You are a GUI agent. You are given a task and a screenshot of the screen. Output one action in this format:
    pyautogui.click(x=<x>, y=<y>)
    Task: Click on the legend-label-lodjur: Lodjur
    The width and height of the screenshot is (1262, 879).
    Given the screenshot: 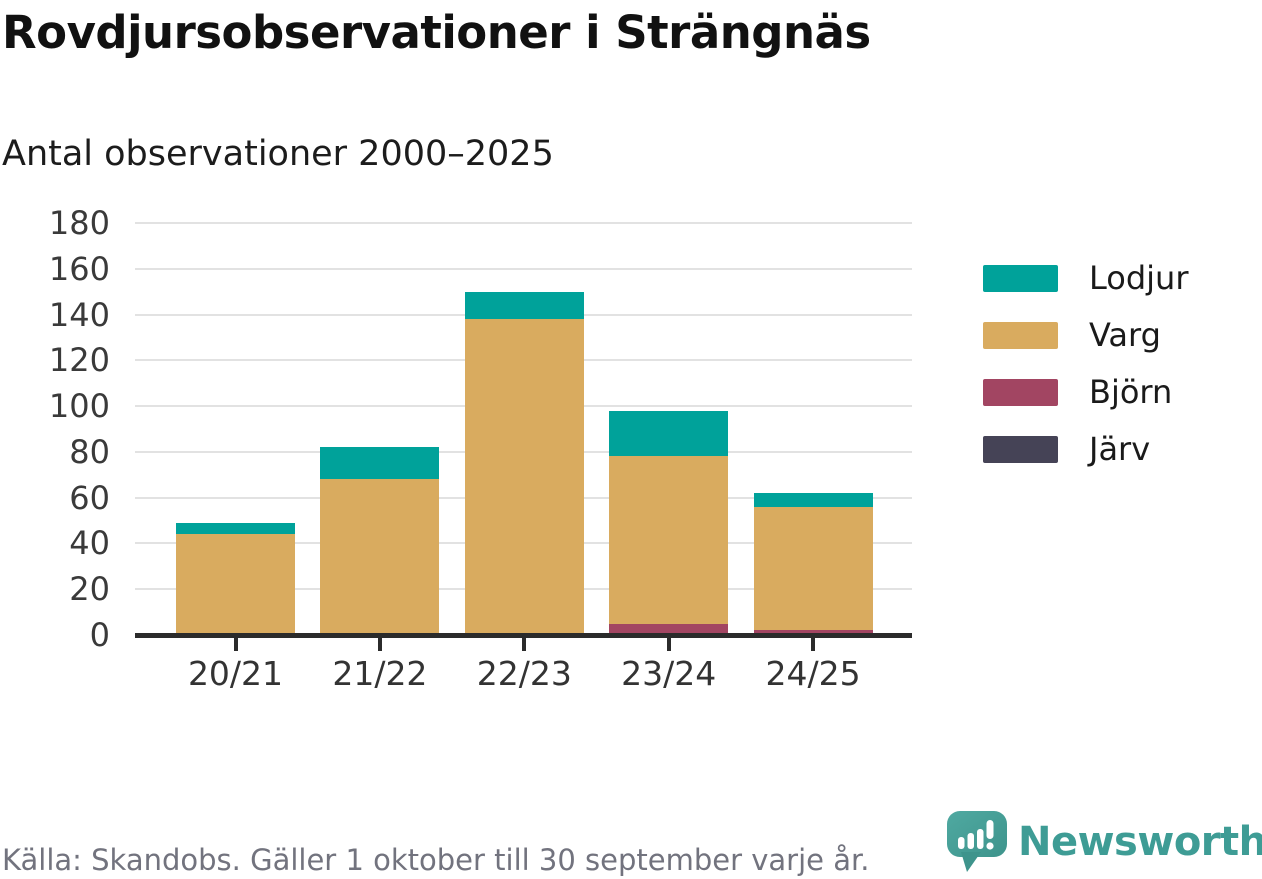 What is the action you would take?
    pyautogui.click(x=1139, y=278)
    